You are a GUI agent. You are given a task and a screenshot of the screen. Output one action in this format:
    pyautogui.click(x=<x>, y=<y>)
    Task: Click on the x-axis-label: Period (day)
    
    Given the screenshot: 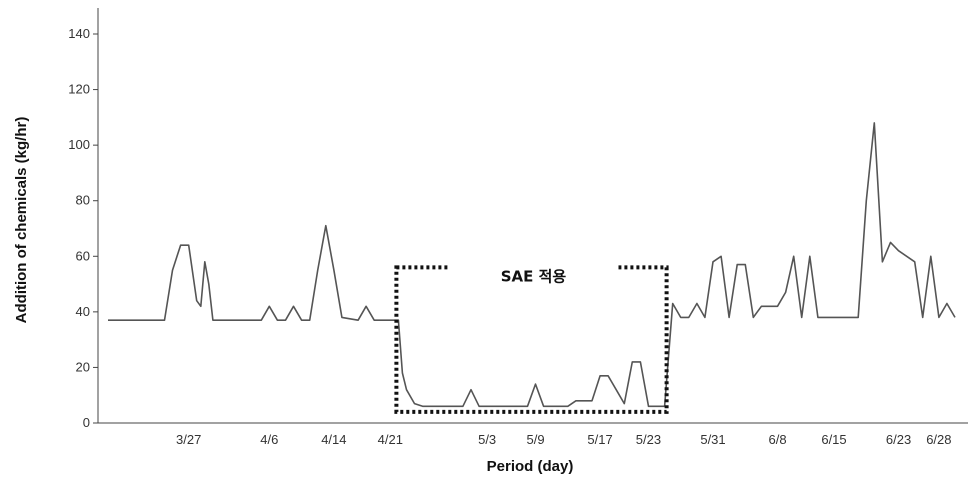 What is the action you would take?
    pyautogui.click(x=530, y=466)
    